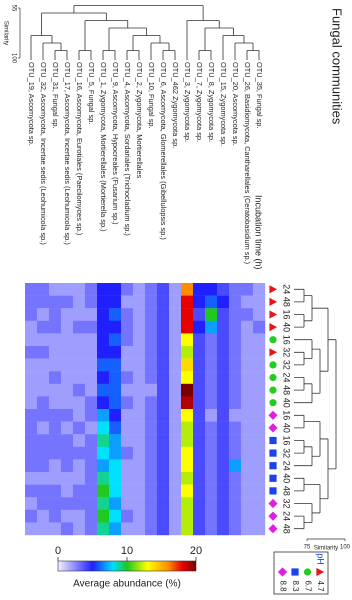 The height and width of the screenshot is (600, 352). Describe the element at coordinates (287, 365) in the screenshot. I see `row-label: 32` at that location.